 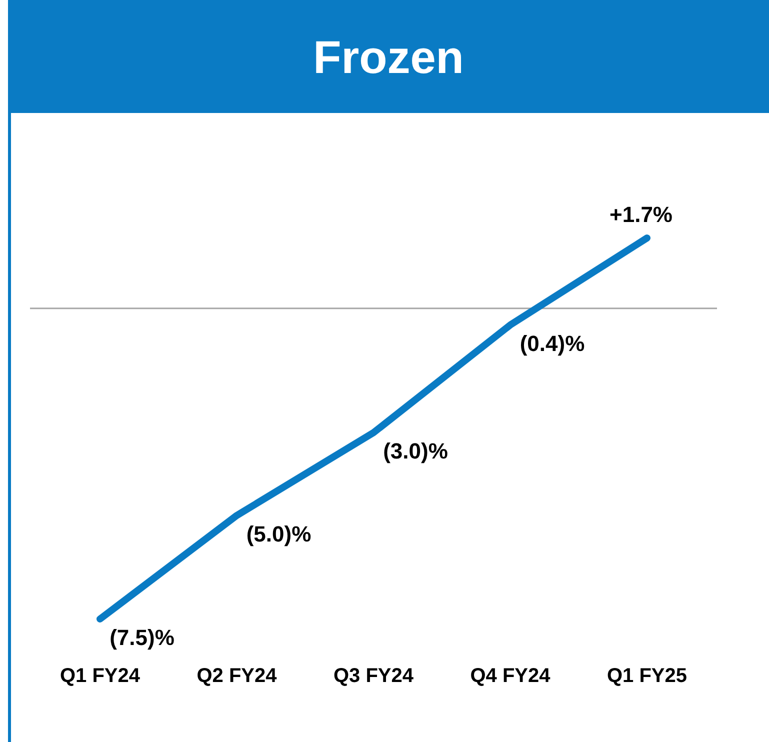 I want to click on data-label: (5.0)%, so click(x=279, y=533).